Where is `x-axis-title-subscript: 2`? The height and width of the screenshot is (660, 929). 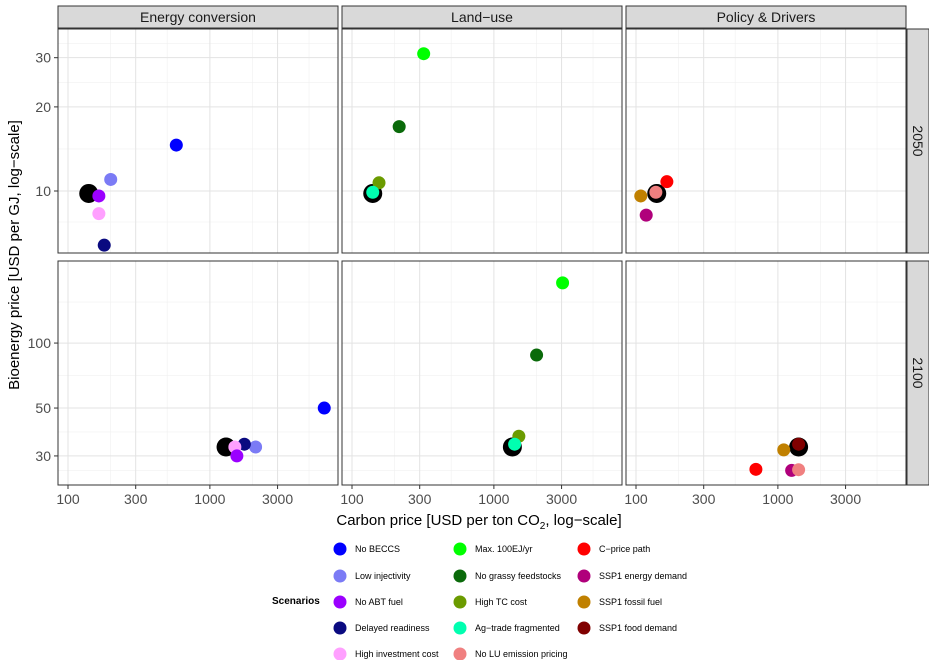 x-axis-title-subscript: 2 is located at coordinates (543, 526).